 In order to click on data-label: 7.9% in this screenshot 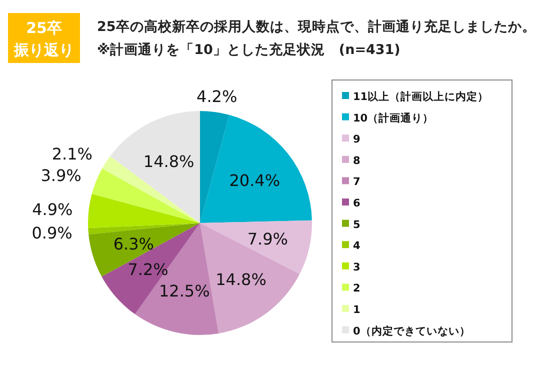, I will do `click(267, 238)`.